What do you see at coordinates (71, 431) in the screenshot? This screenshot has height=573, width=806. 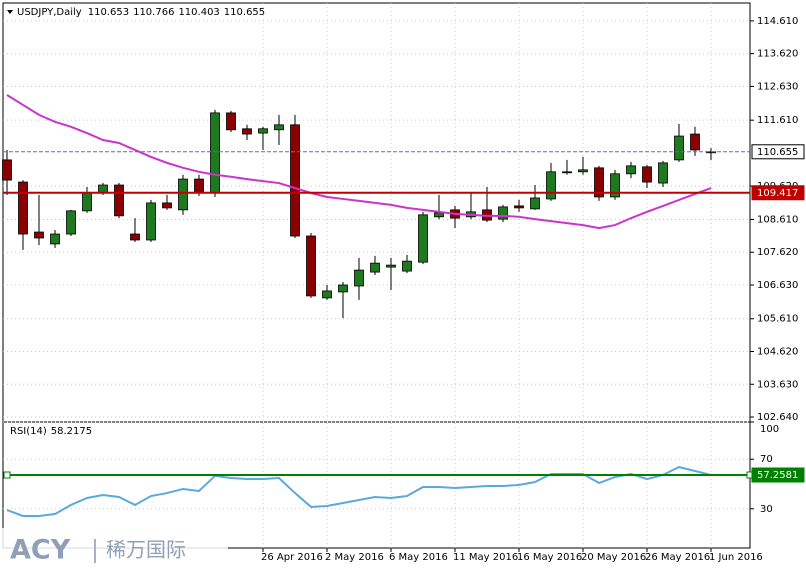 I see `rsi-value: 58.2175` at bounding box center [71, 431].